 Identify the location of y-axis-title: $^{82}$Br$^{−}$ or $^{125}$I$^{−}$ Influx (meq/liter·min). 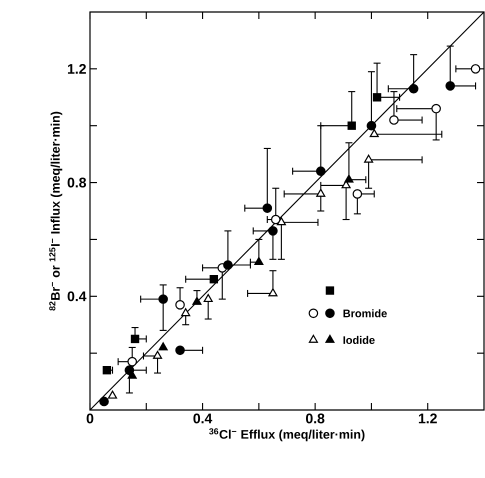
(55, 211).